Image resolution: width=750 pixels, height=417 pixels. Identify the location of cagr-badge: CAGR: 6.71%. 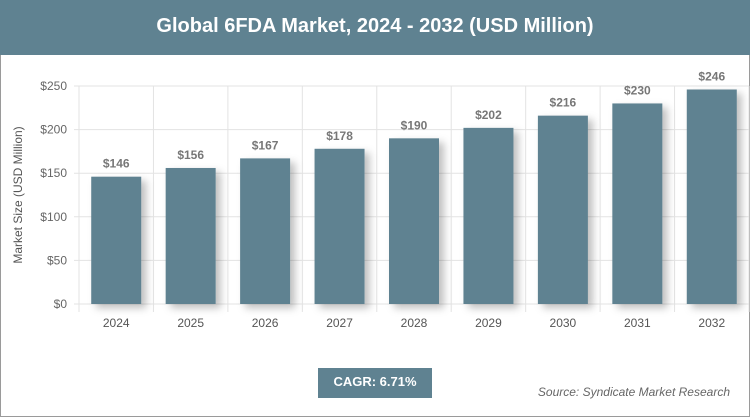
(375, 383).